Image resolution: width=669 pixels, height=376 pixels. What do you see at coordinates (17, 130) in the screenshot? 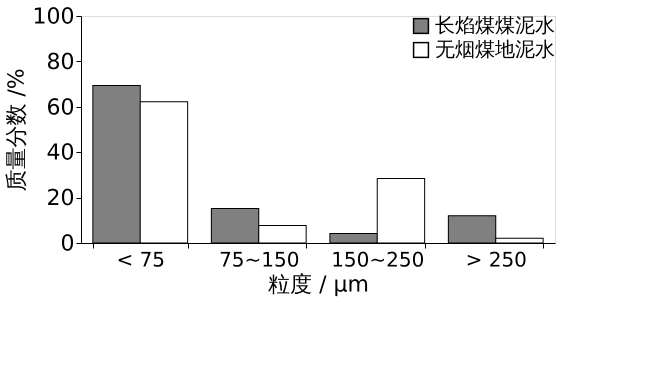
I see `y-axis-title: 质量分数 /%` at bounding box center [17, 130].